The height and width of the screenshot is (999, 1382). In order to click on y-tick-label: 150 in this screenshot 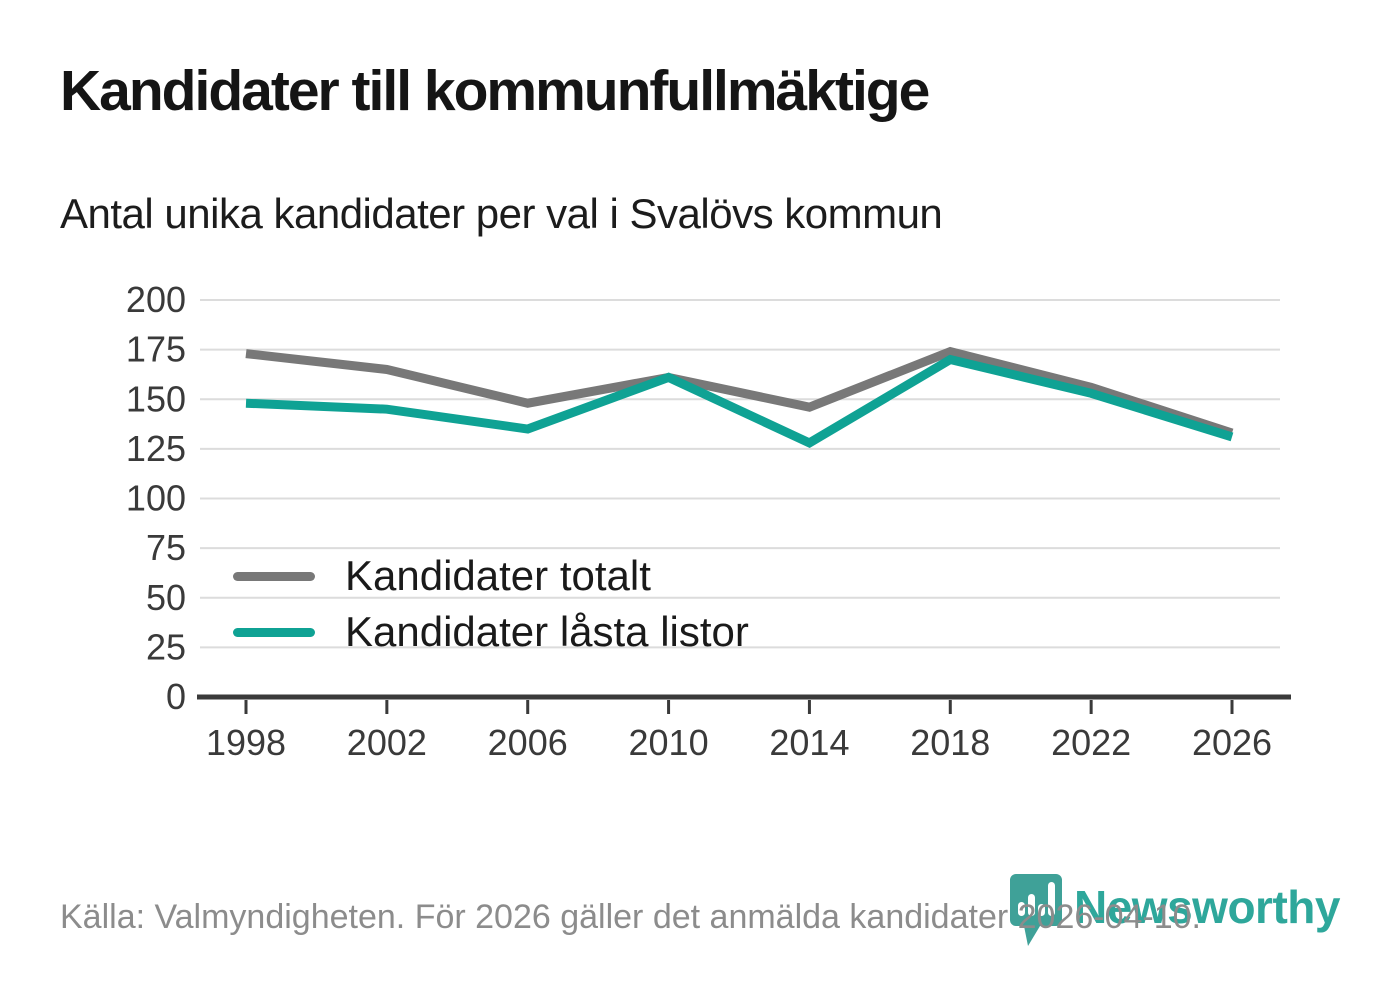, I will do `click(156, 398)`.